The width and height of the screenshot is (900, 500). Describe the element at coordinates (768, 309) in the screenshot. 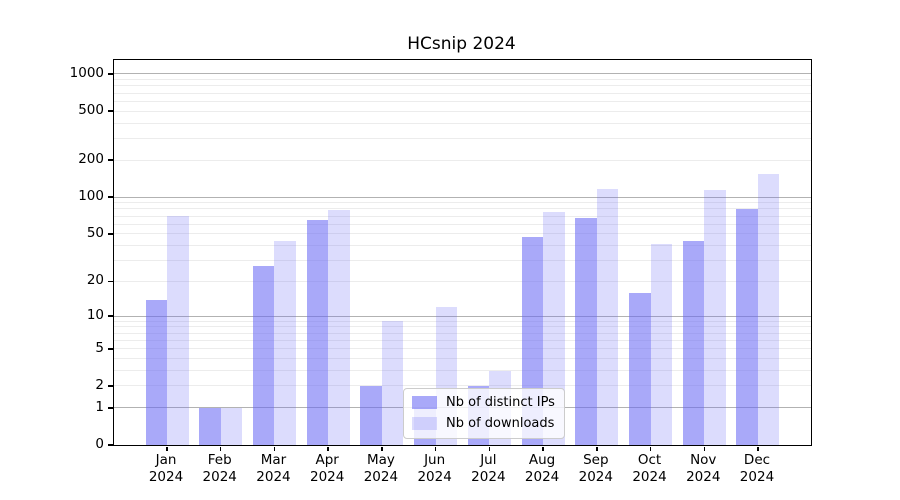

I see `bar-downloads-dec` at that location.